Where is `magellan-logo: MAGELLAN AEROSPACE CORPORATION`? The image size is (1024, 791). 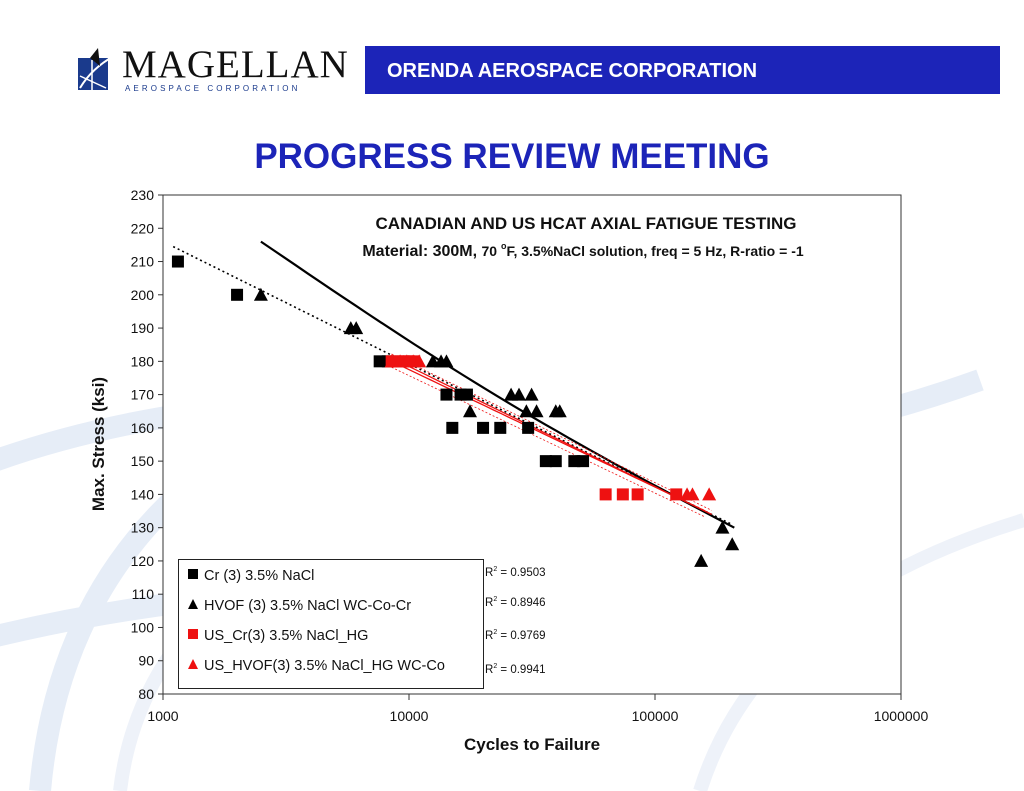 magellan-logo: MAGELLAN AEROSPACE CORPORATION is located at coordinates (213, 69).